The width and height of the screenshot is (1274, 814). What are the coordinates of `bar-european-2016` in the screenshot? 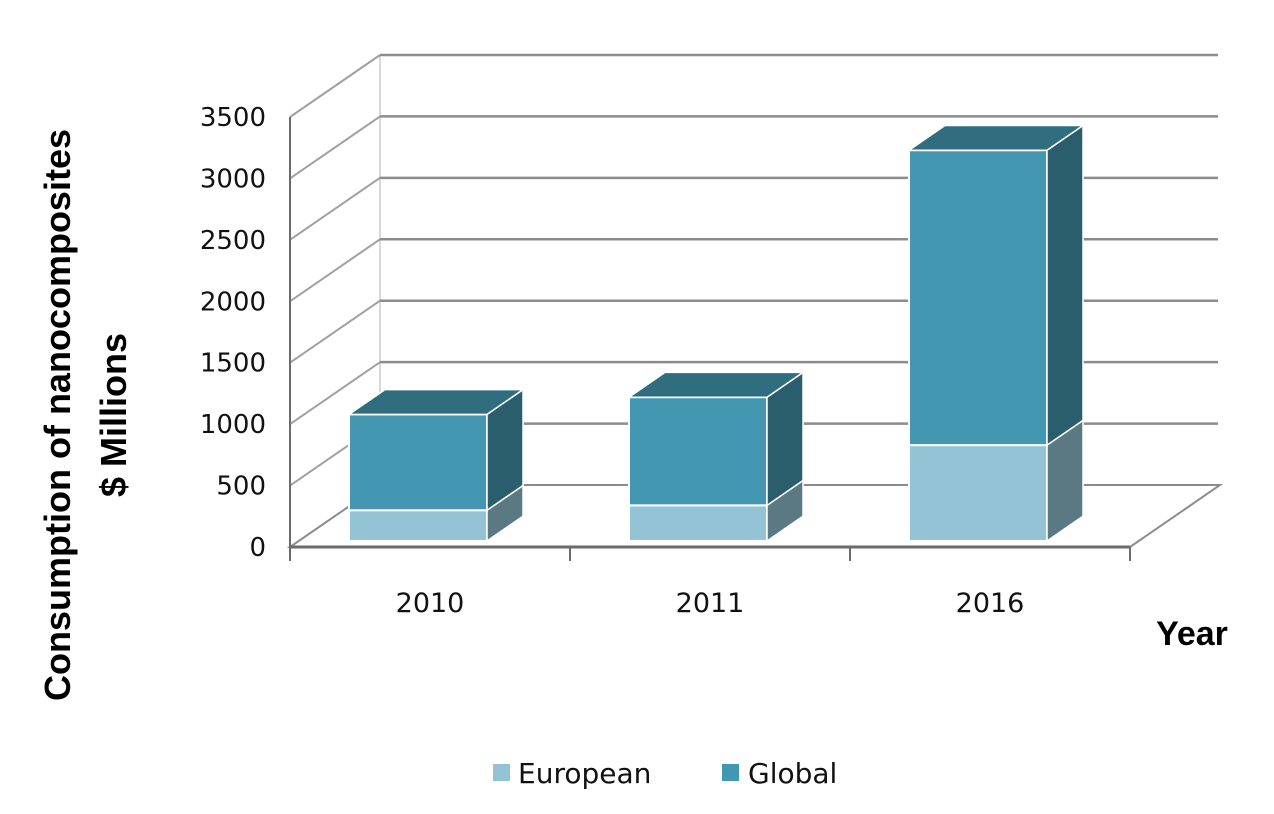 It's located at (978, 493).